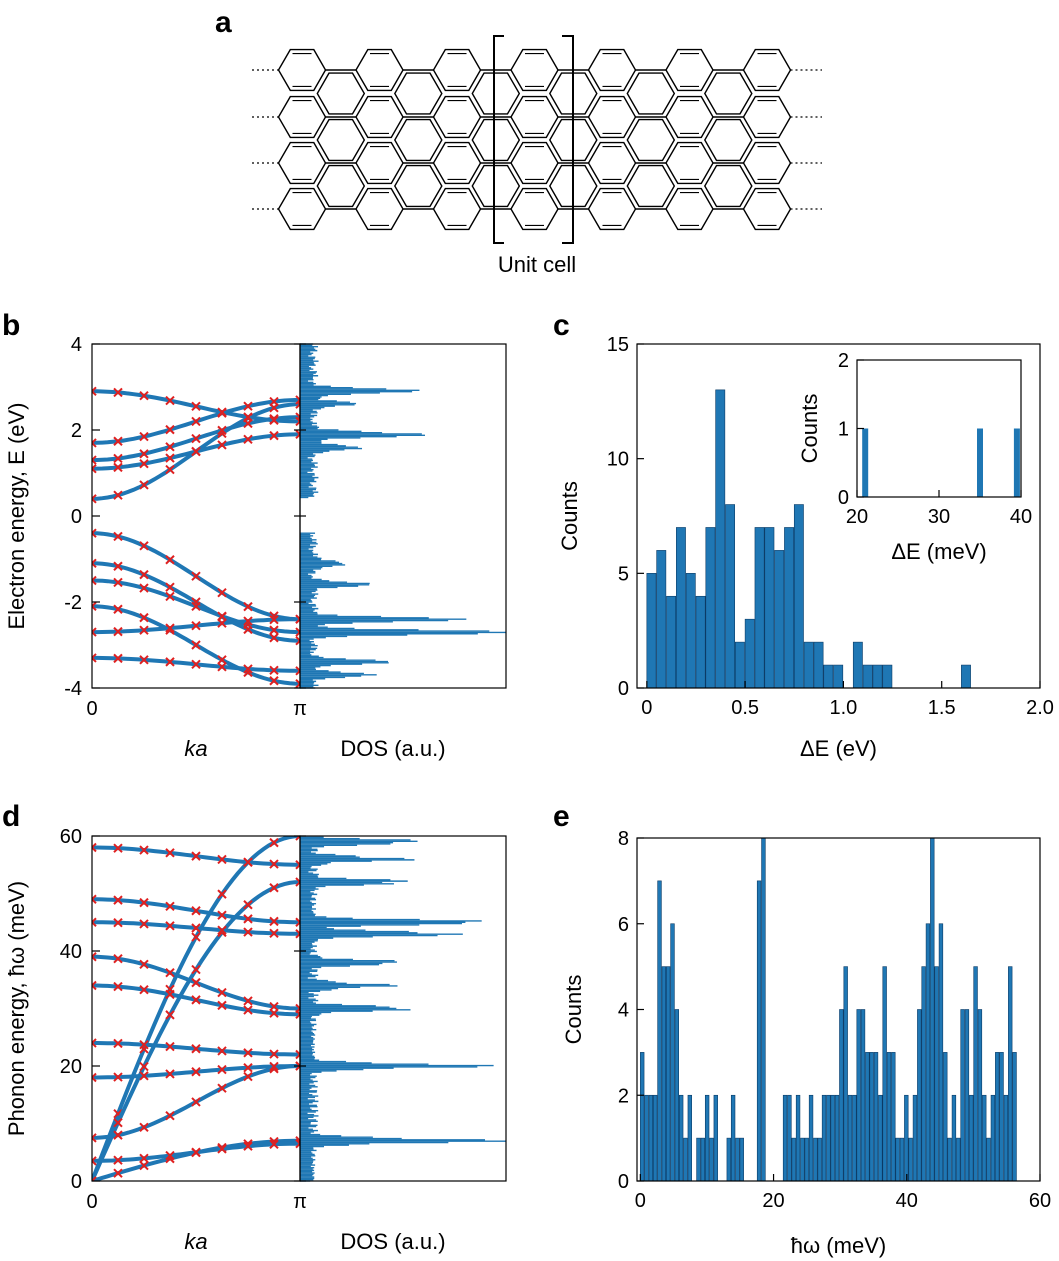  Describe the element at coordinates (618, 460) in the screenshot. I see `y-tick-label: 10` at that location.